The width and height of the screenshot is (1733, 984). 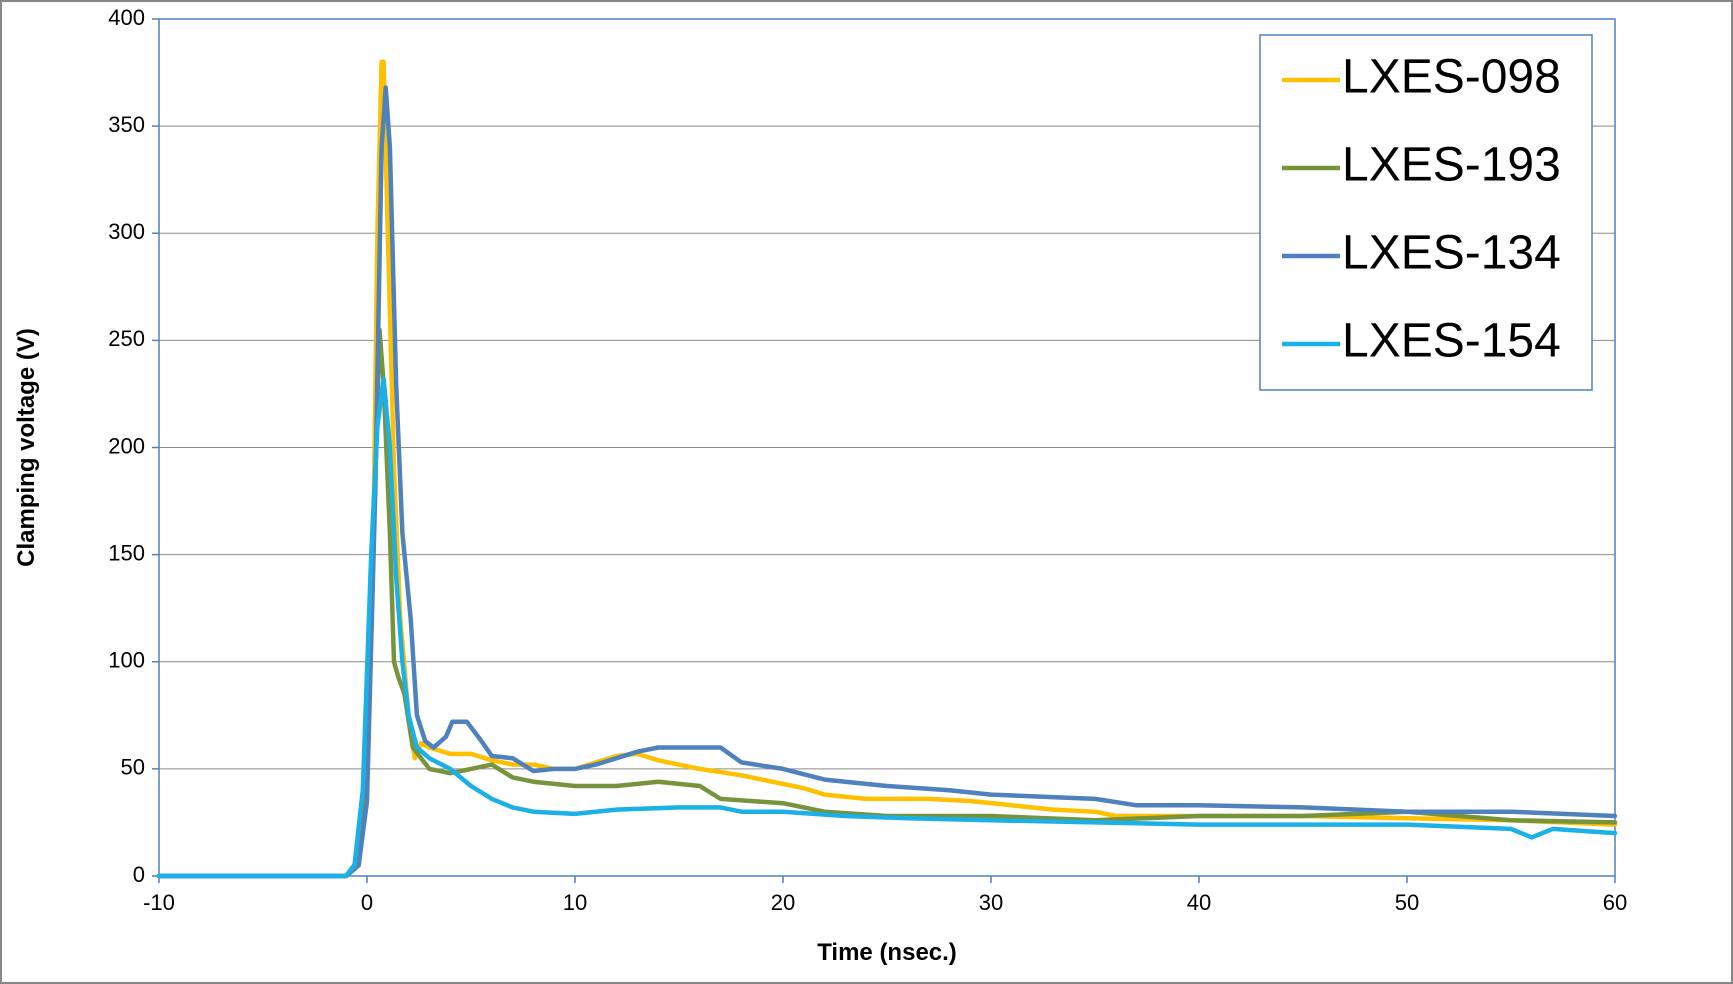 I want to click on y-tick-label: 300, so click(x=126, y=231).